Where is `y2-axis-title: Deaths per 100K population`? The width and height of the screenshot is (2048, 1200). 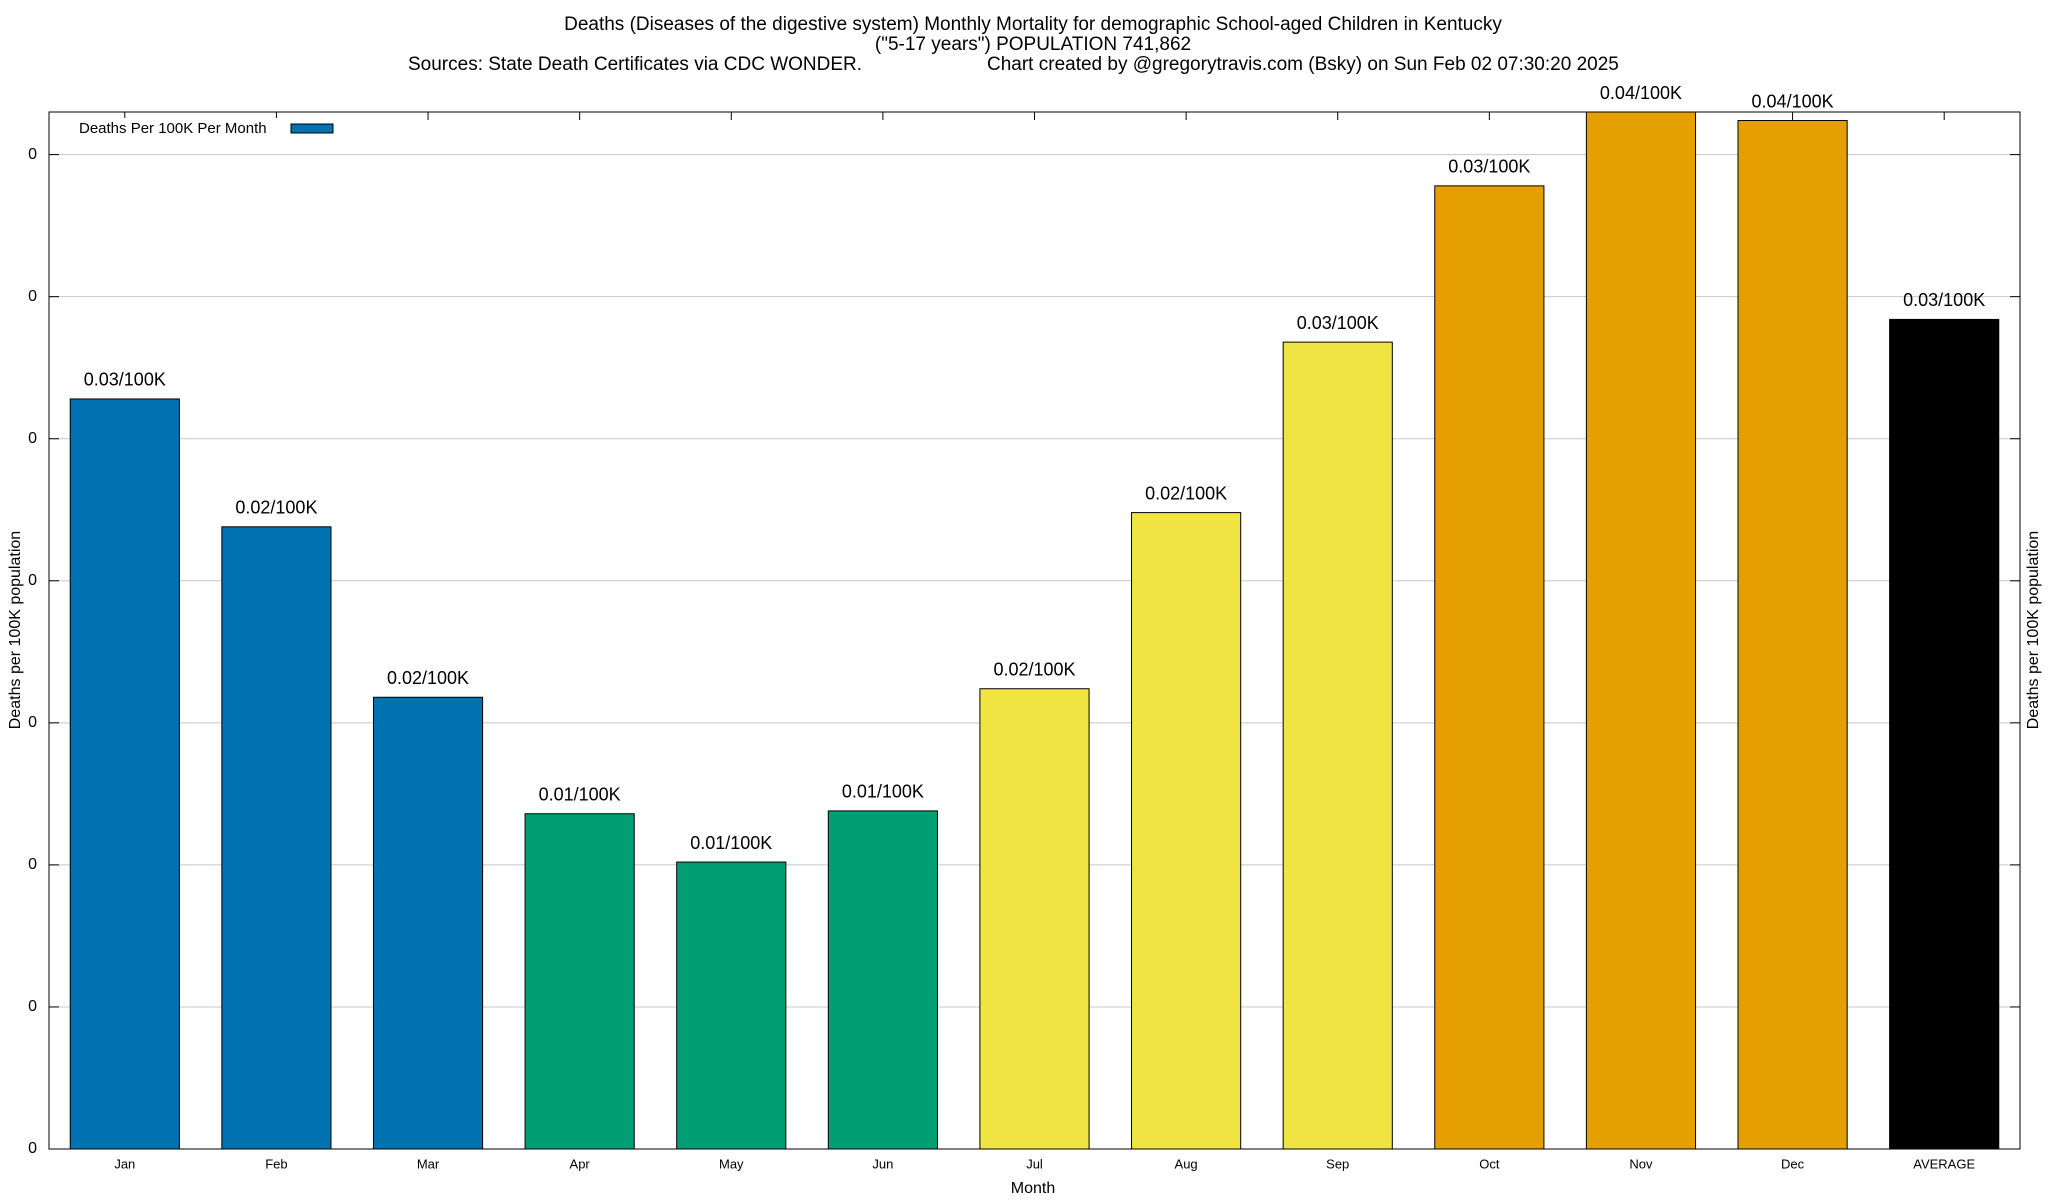
y2-axis-title: Deaths per 100K population is located at coordinates (2033, 630).